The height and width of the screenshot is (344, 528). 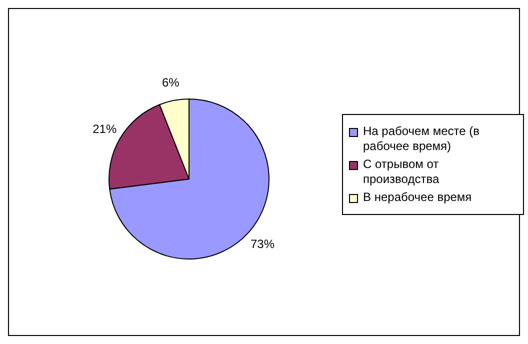 I want to click on legend-label: С отрывом от производства, so click(x=401, y=172).